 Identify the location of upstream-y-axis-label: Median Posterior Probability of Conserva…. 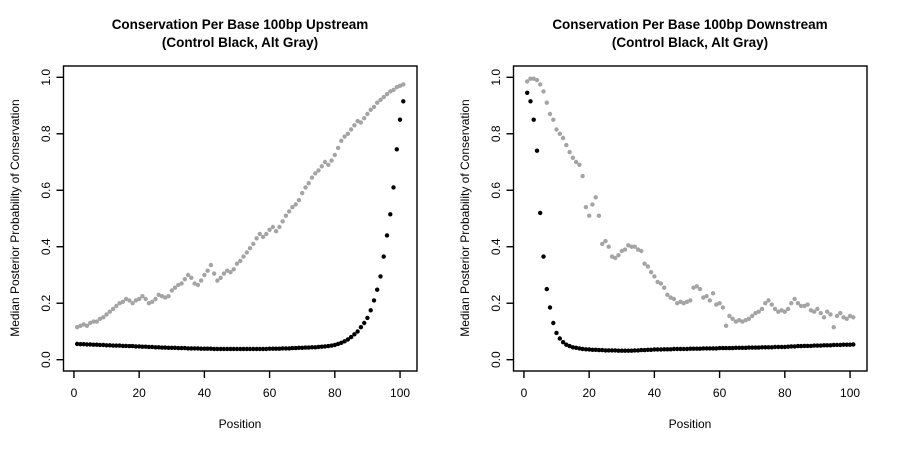
(15, 218).